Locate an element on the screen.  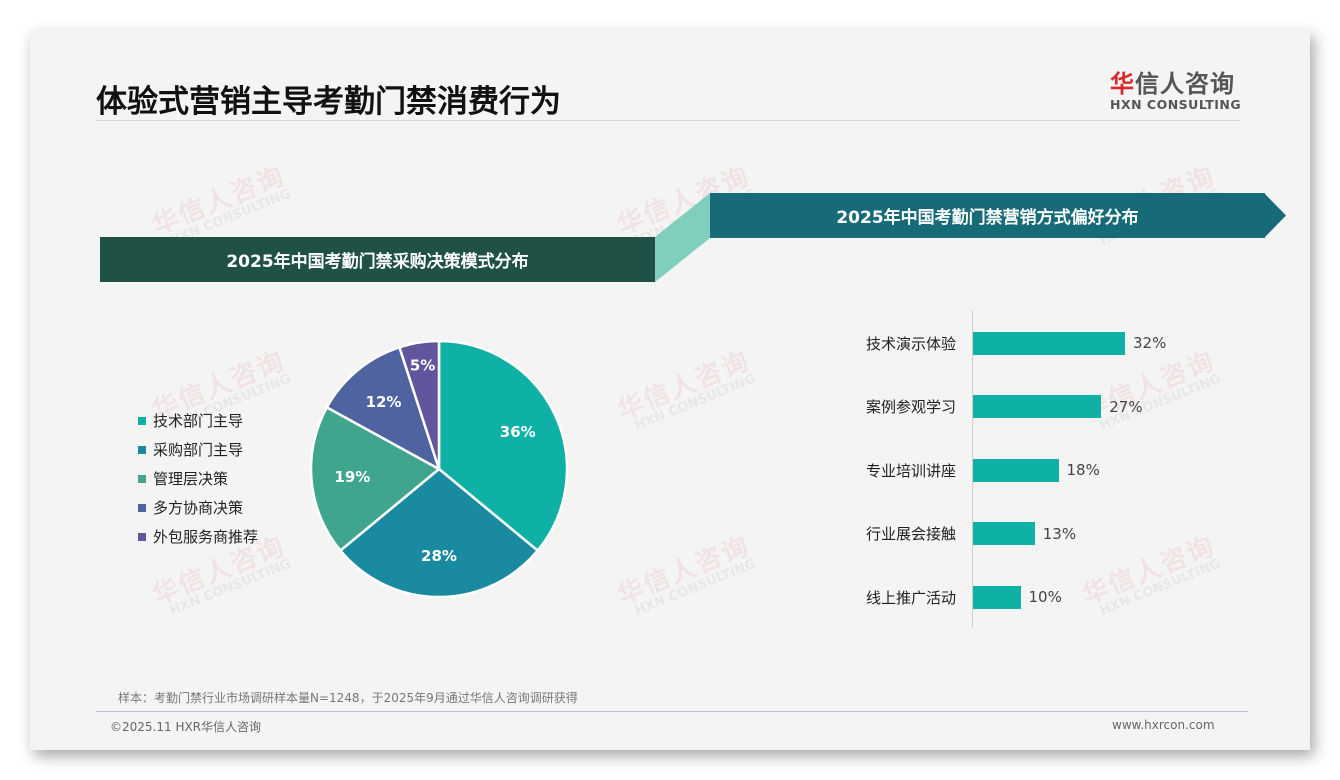
bar-row: 案例参观学习 27% is located at coordinates (986, 407).